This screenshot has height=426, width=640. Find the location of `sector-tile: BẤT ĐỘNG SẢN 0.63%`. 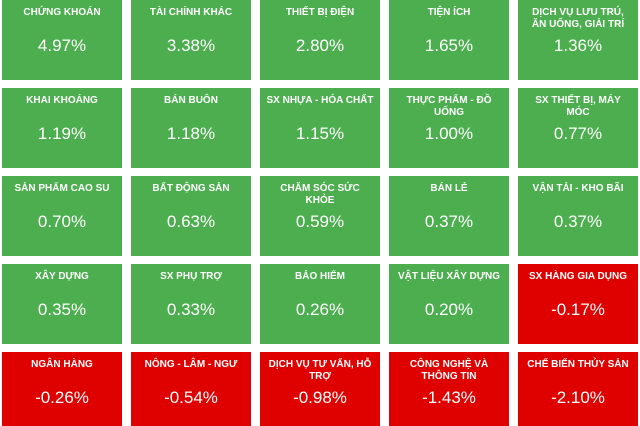

sector-tile: BẤT ĐỘNG SẢN 0.63% is located at coordinates (191, 216).